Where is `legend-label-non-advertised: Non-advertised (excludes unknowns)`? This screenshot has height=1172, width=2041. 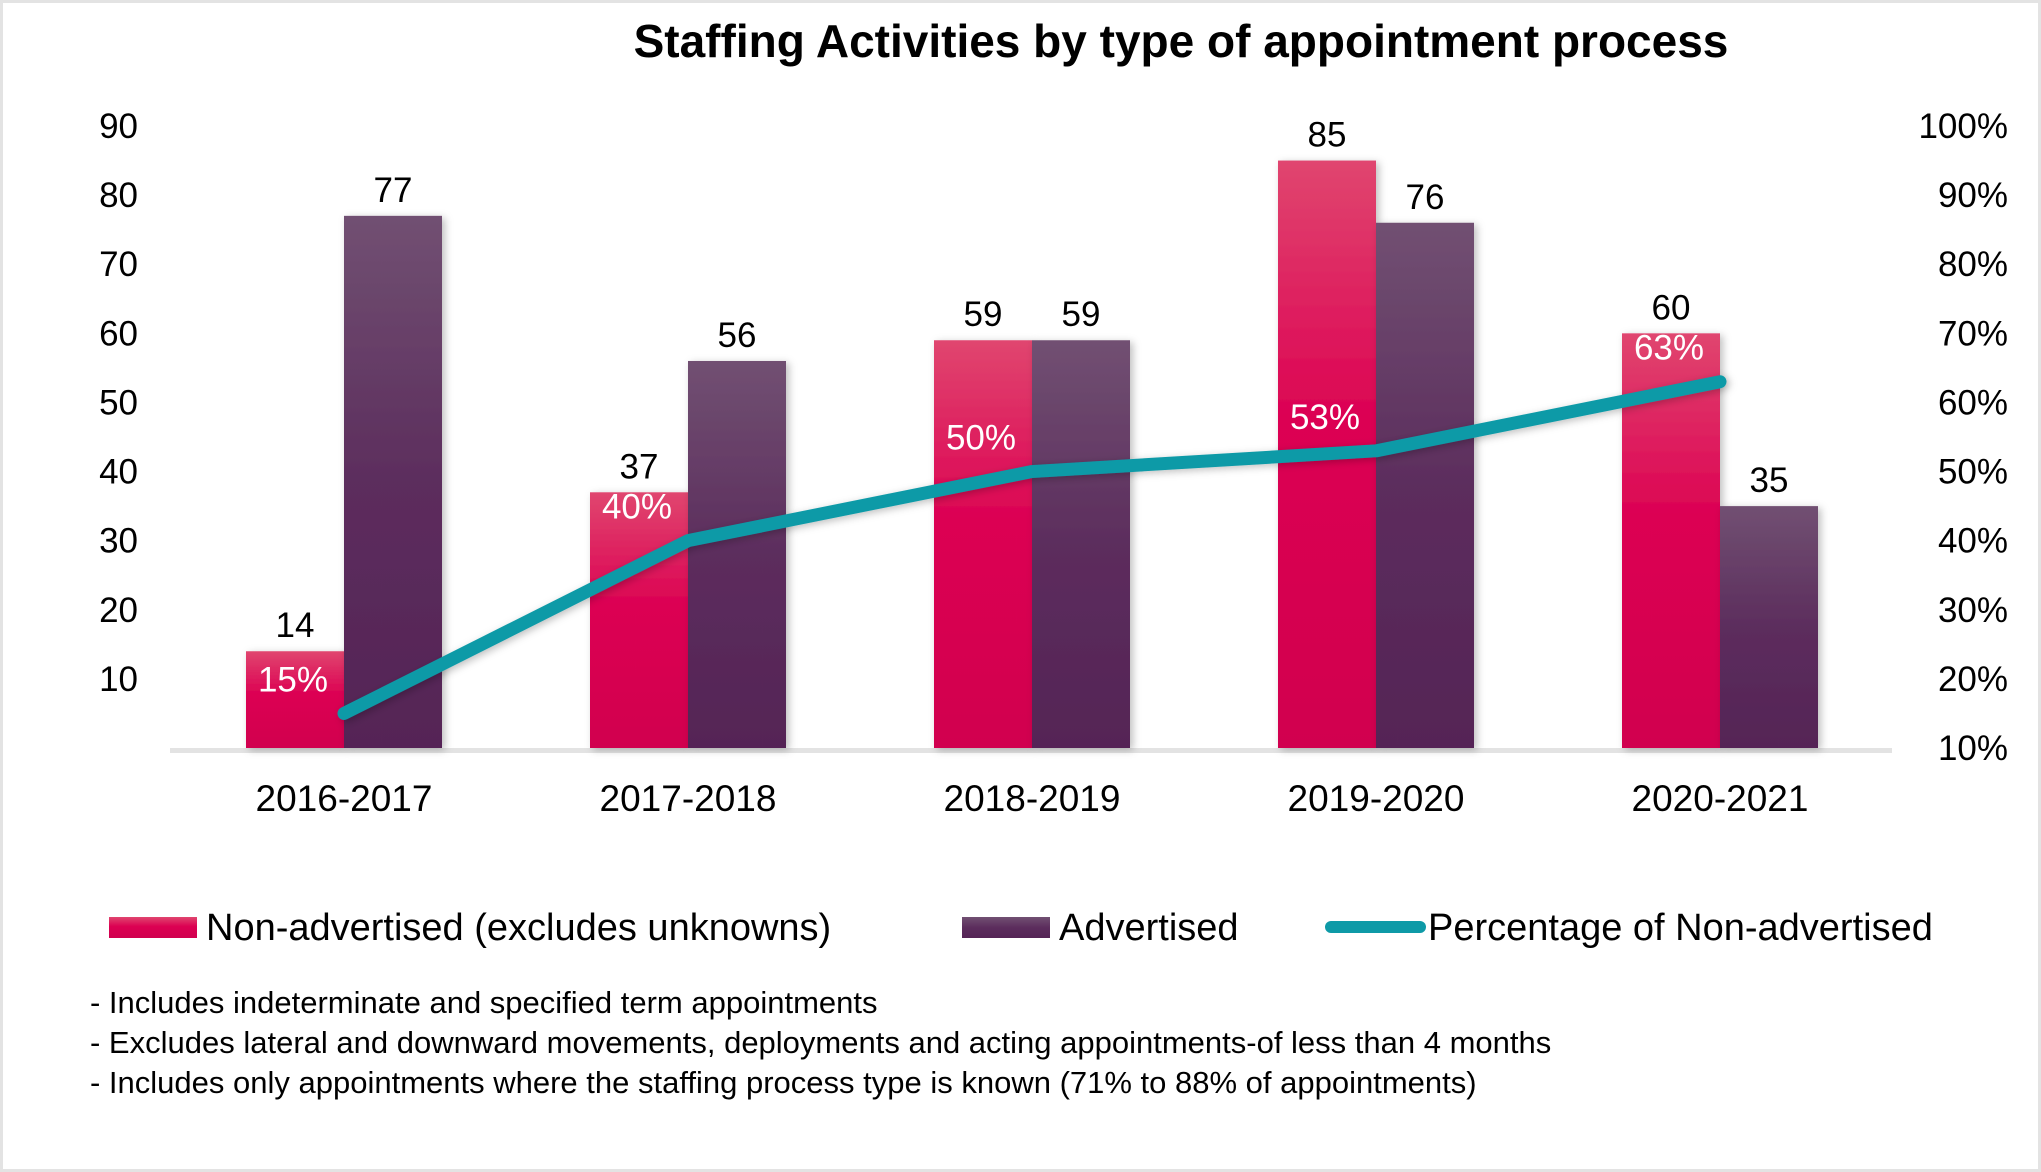 legend-label-non-advertised: Non-advertised (excludes unknowns) is located at coordinates (518, 928).